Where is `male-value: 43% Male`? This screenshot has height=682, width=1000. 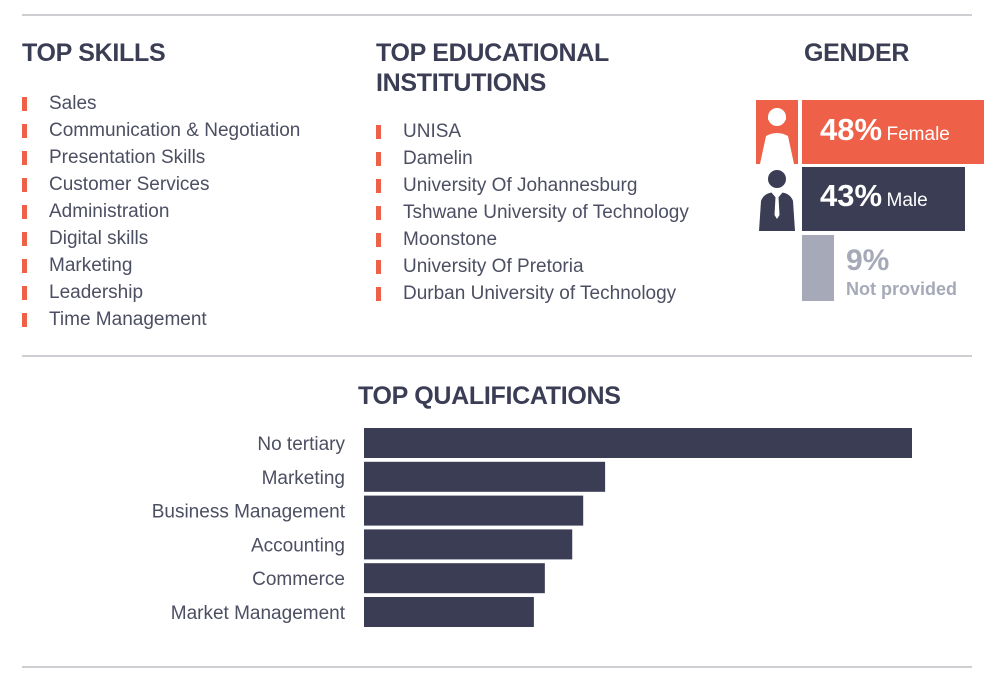 male-value: 43% Male is located at coordinates (874, 196).